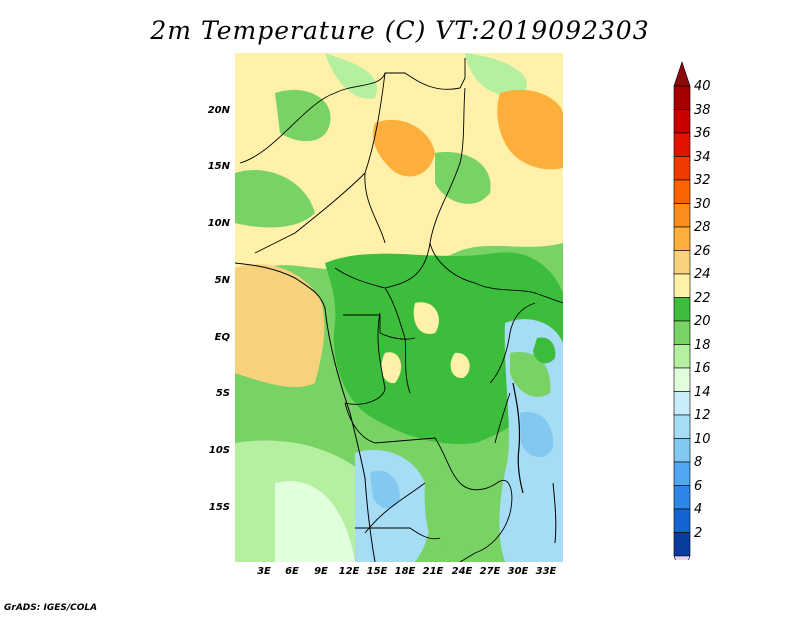  Describe the element at coordinates (219, 507) in the screenshot. I see `lat-label-15s: 15S` at that location.